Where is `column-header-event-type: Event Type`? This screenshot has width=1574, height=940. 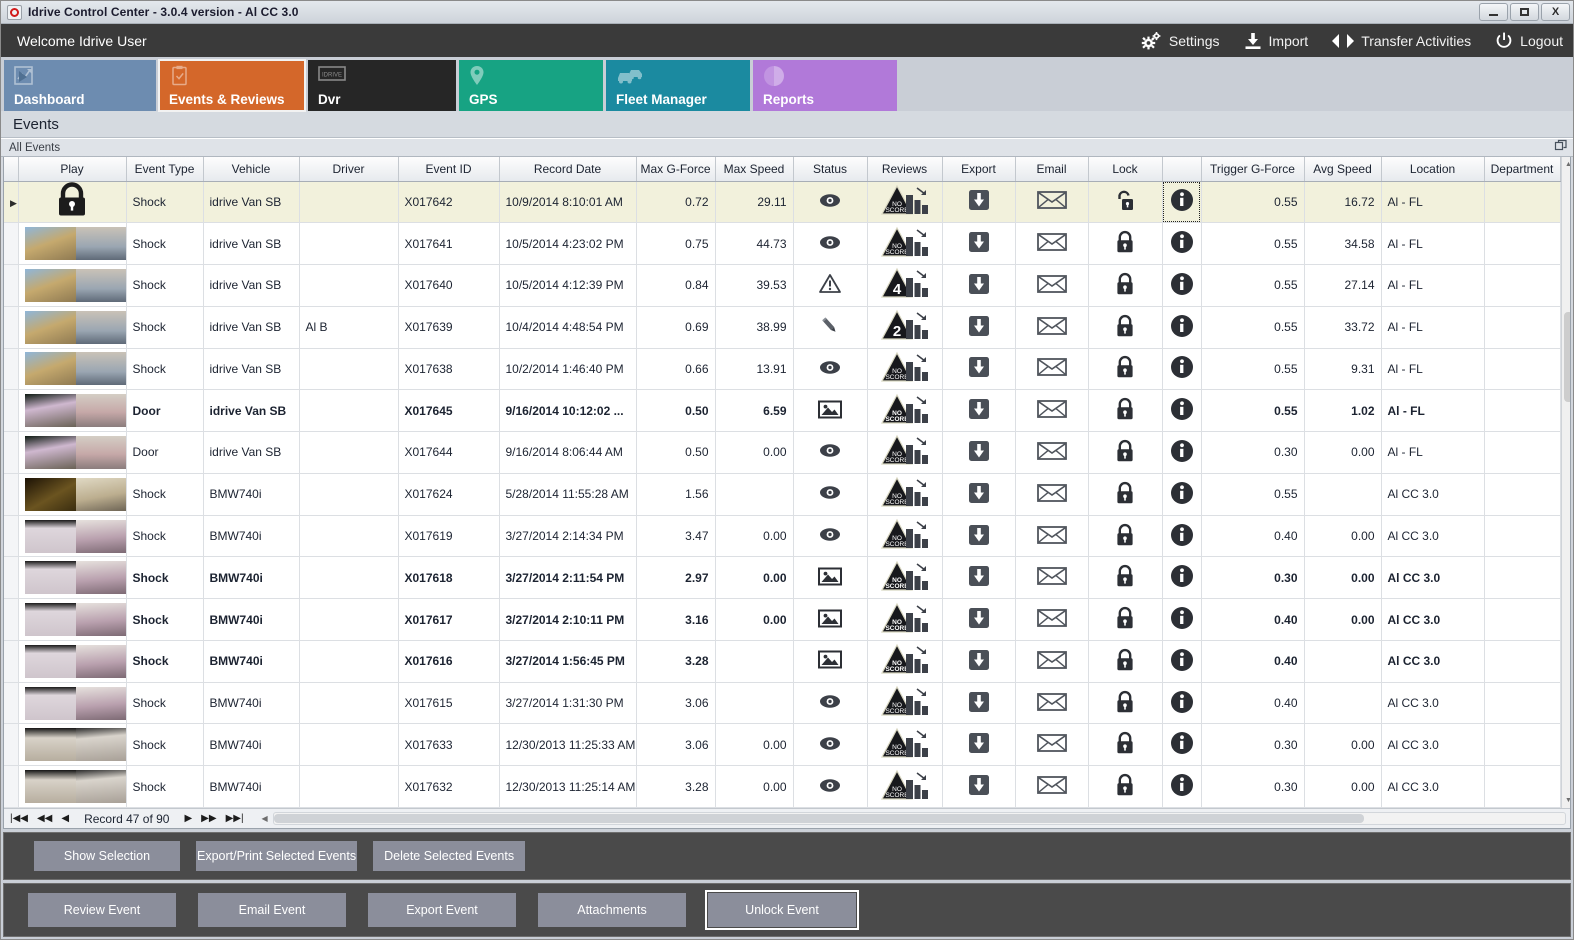 column-header-event-type: Event Type is located at coordinates (165, 169).